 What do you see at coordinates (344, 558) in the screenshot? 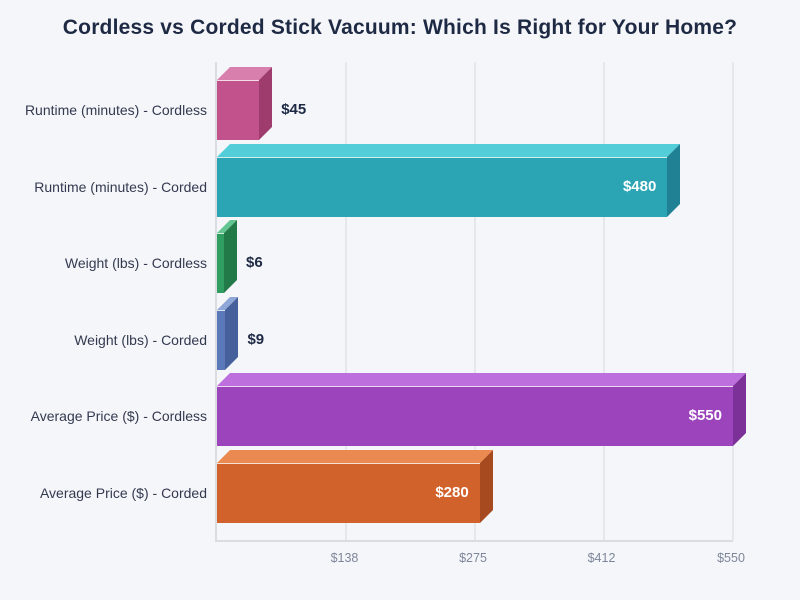
I see `x-tick-label: $138` at bounding box center [344, 558].